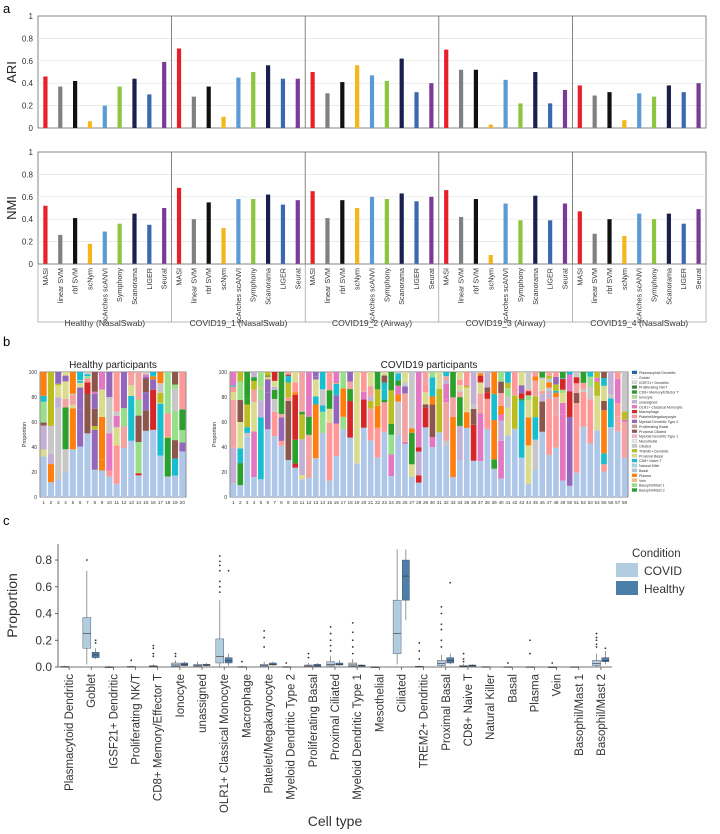  What do you see at coordinates (651, 456) in the screenshot?
I see `legend-label: Proximal Basal` at bounding box center [651, 456].